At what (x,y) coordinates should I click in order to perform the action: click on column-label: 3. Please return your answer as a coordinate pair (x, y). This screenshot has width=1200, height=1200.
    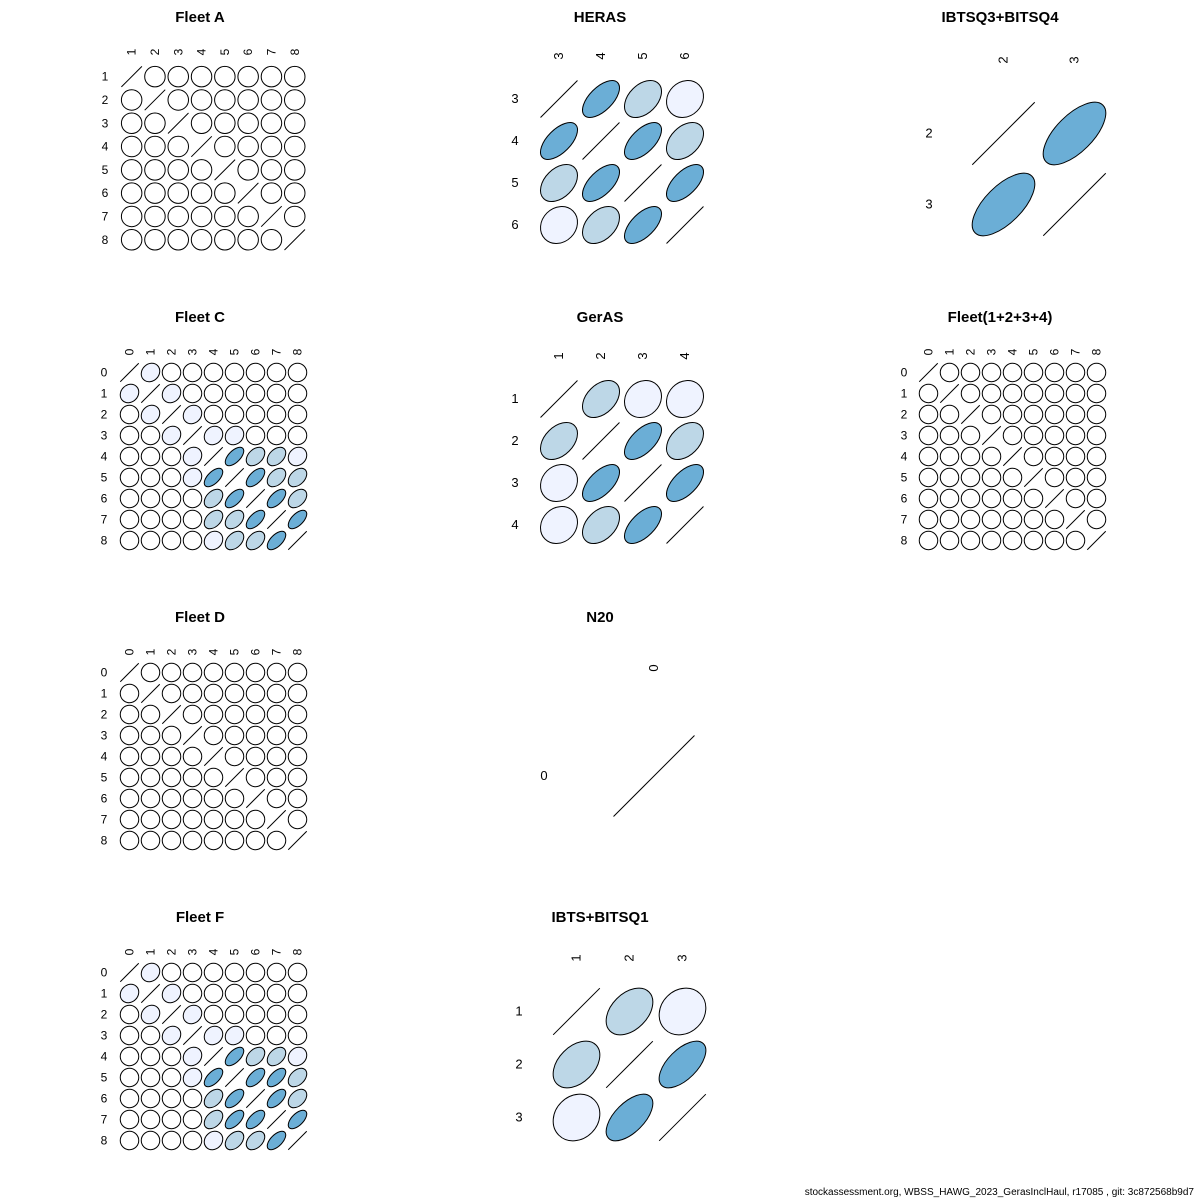
    Looking at the image, I should click on (682, 957).